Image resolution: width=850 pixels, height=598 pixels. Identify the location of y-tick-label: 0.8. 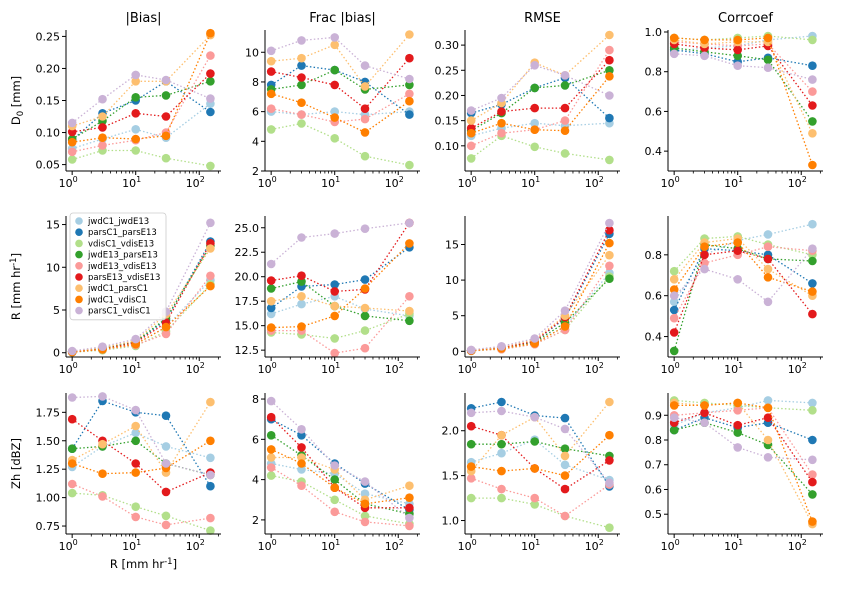
(654, 72).